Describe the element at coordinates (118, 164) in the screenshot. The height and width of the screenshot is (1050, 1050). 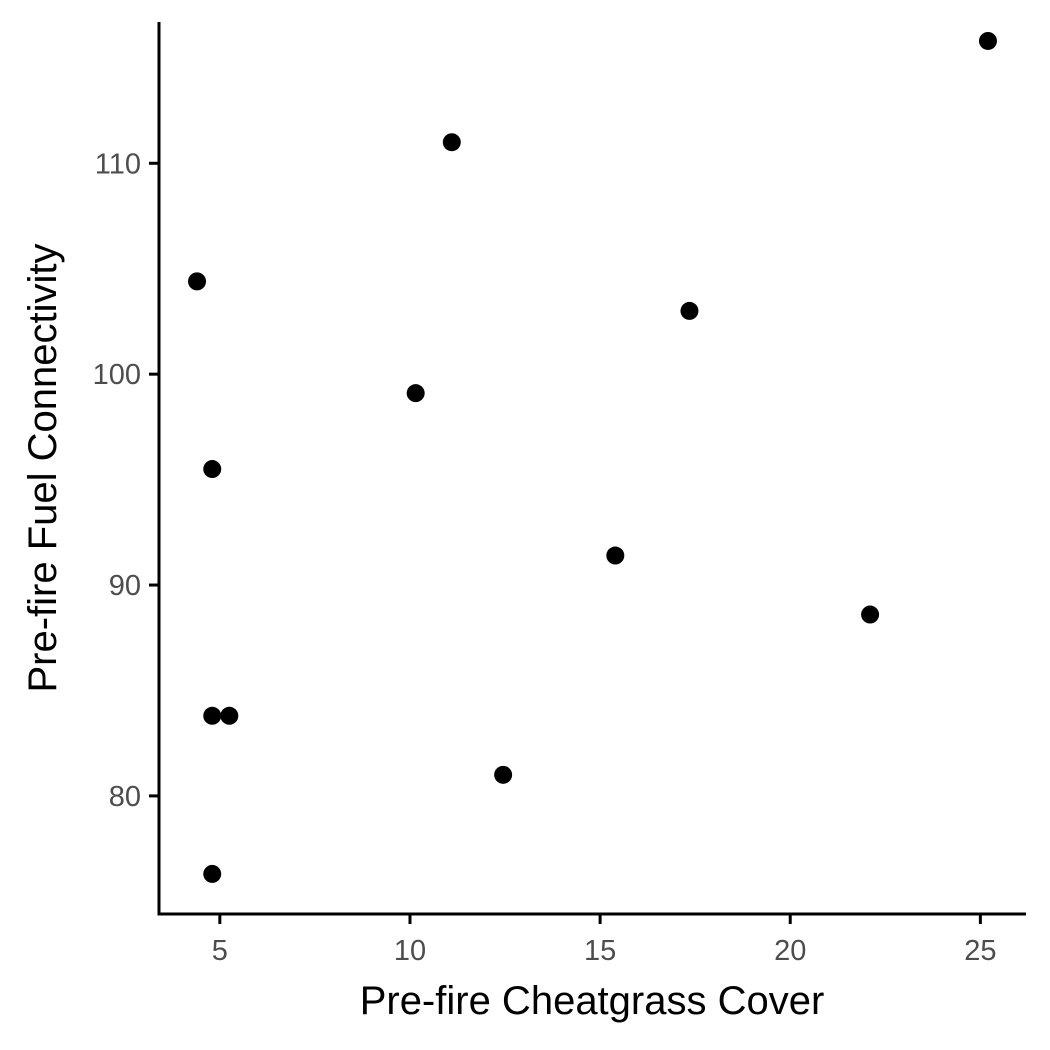
I see `y-tick-label: 110` at that location.